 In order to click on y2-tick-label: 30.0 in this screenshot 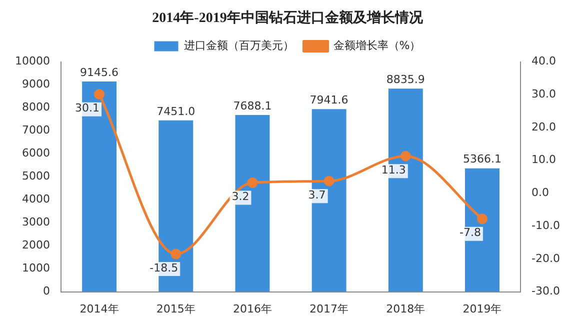, I will do `click(544, 94)`.